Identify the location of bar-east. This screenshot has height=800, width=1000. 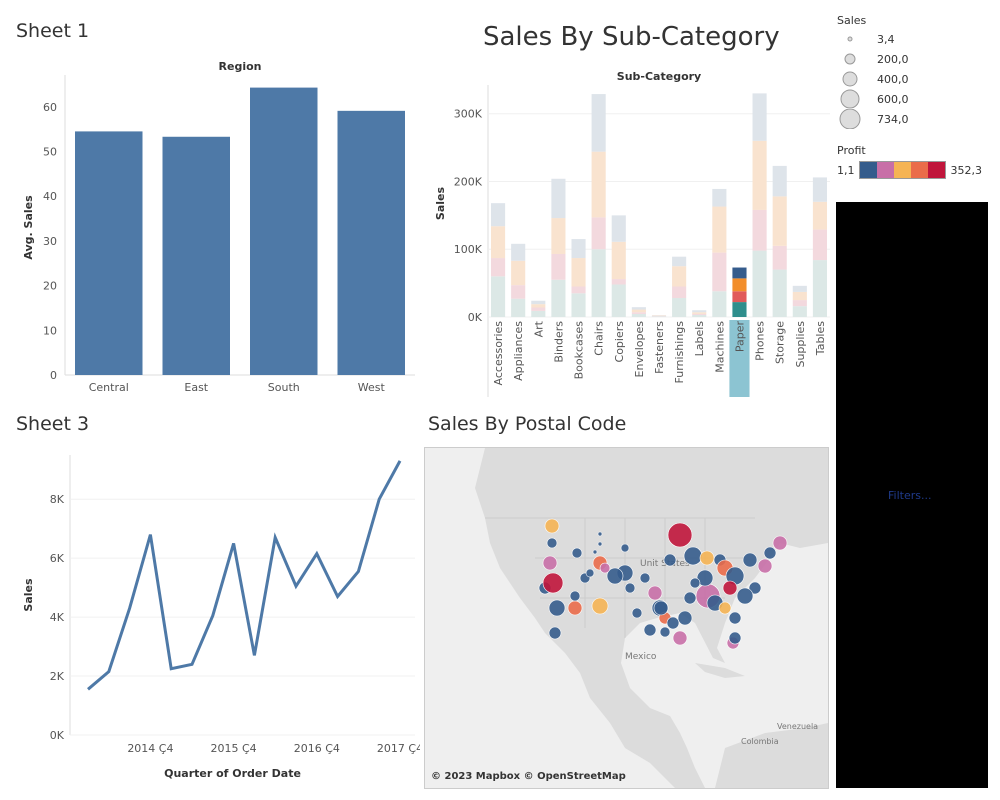
(196, 255).